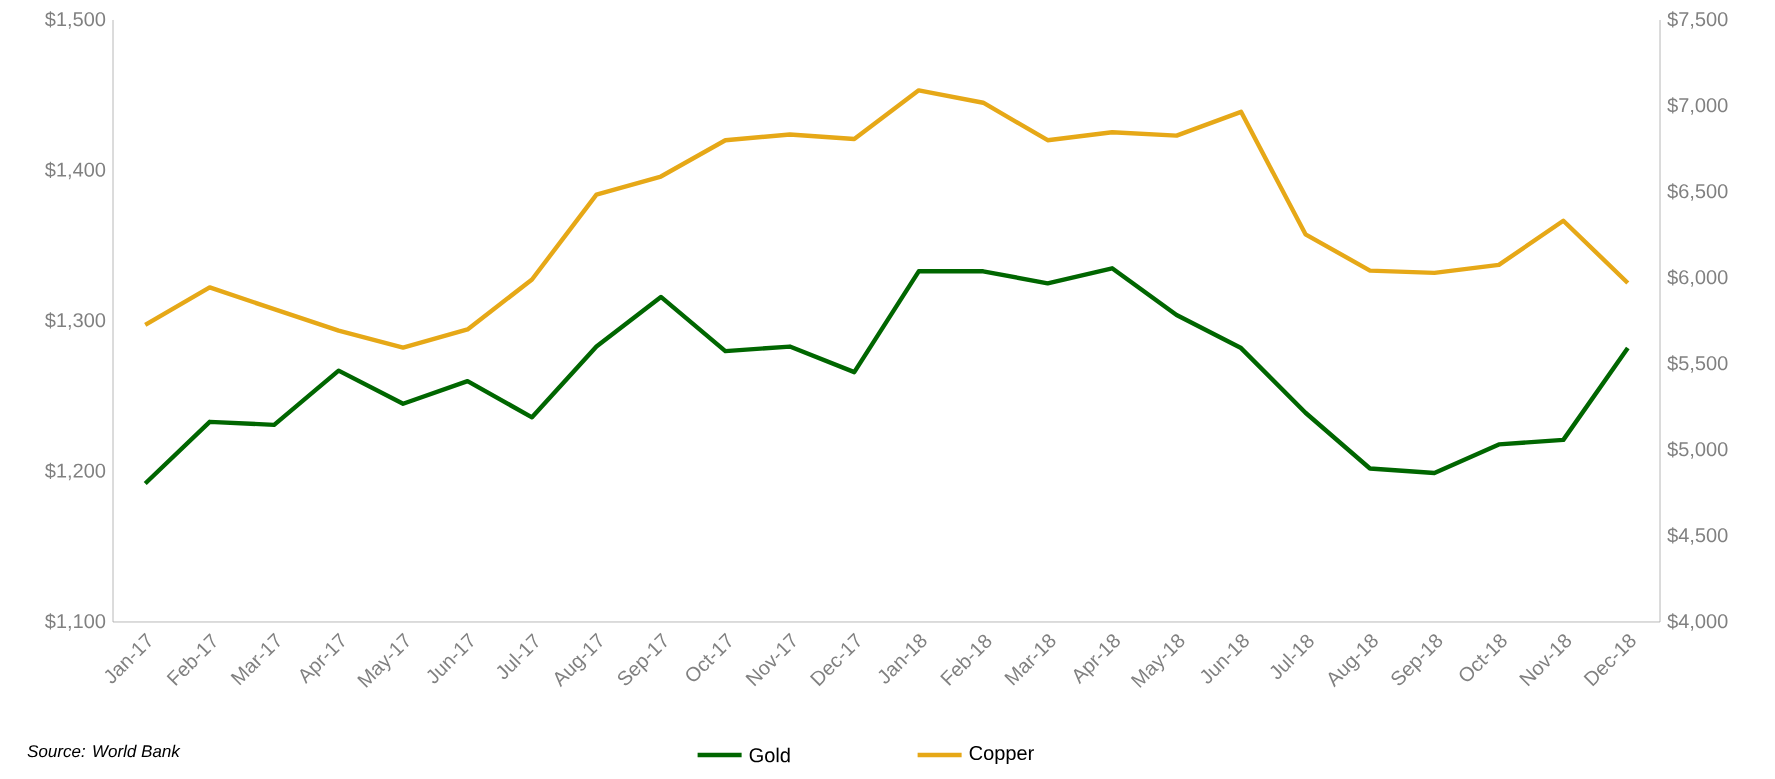  I want to click on y2-tick-label: $6,500, so click(1697, 192).